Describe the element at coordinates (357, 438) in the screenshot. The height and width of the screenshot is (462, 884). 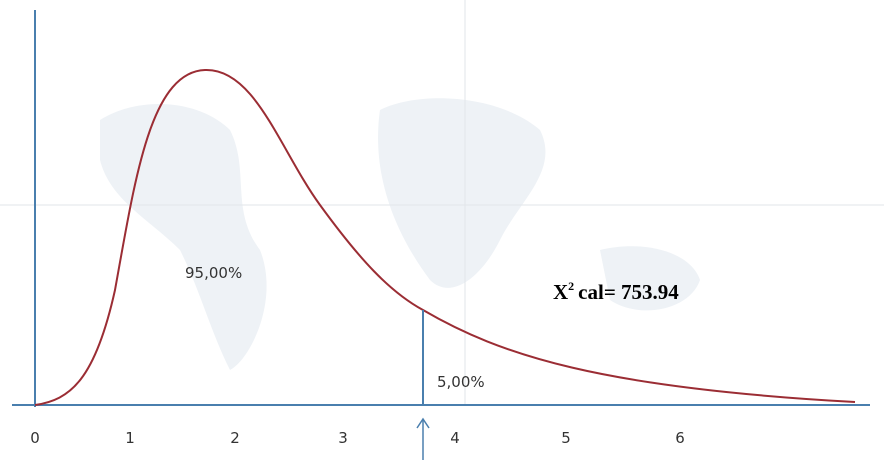
I see `tick-labels: 0 1 2 3 4 5 6` at that location.